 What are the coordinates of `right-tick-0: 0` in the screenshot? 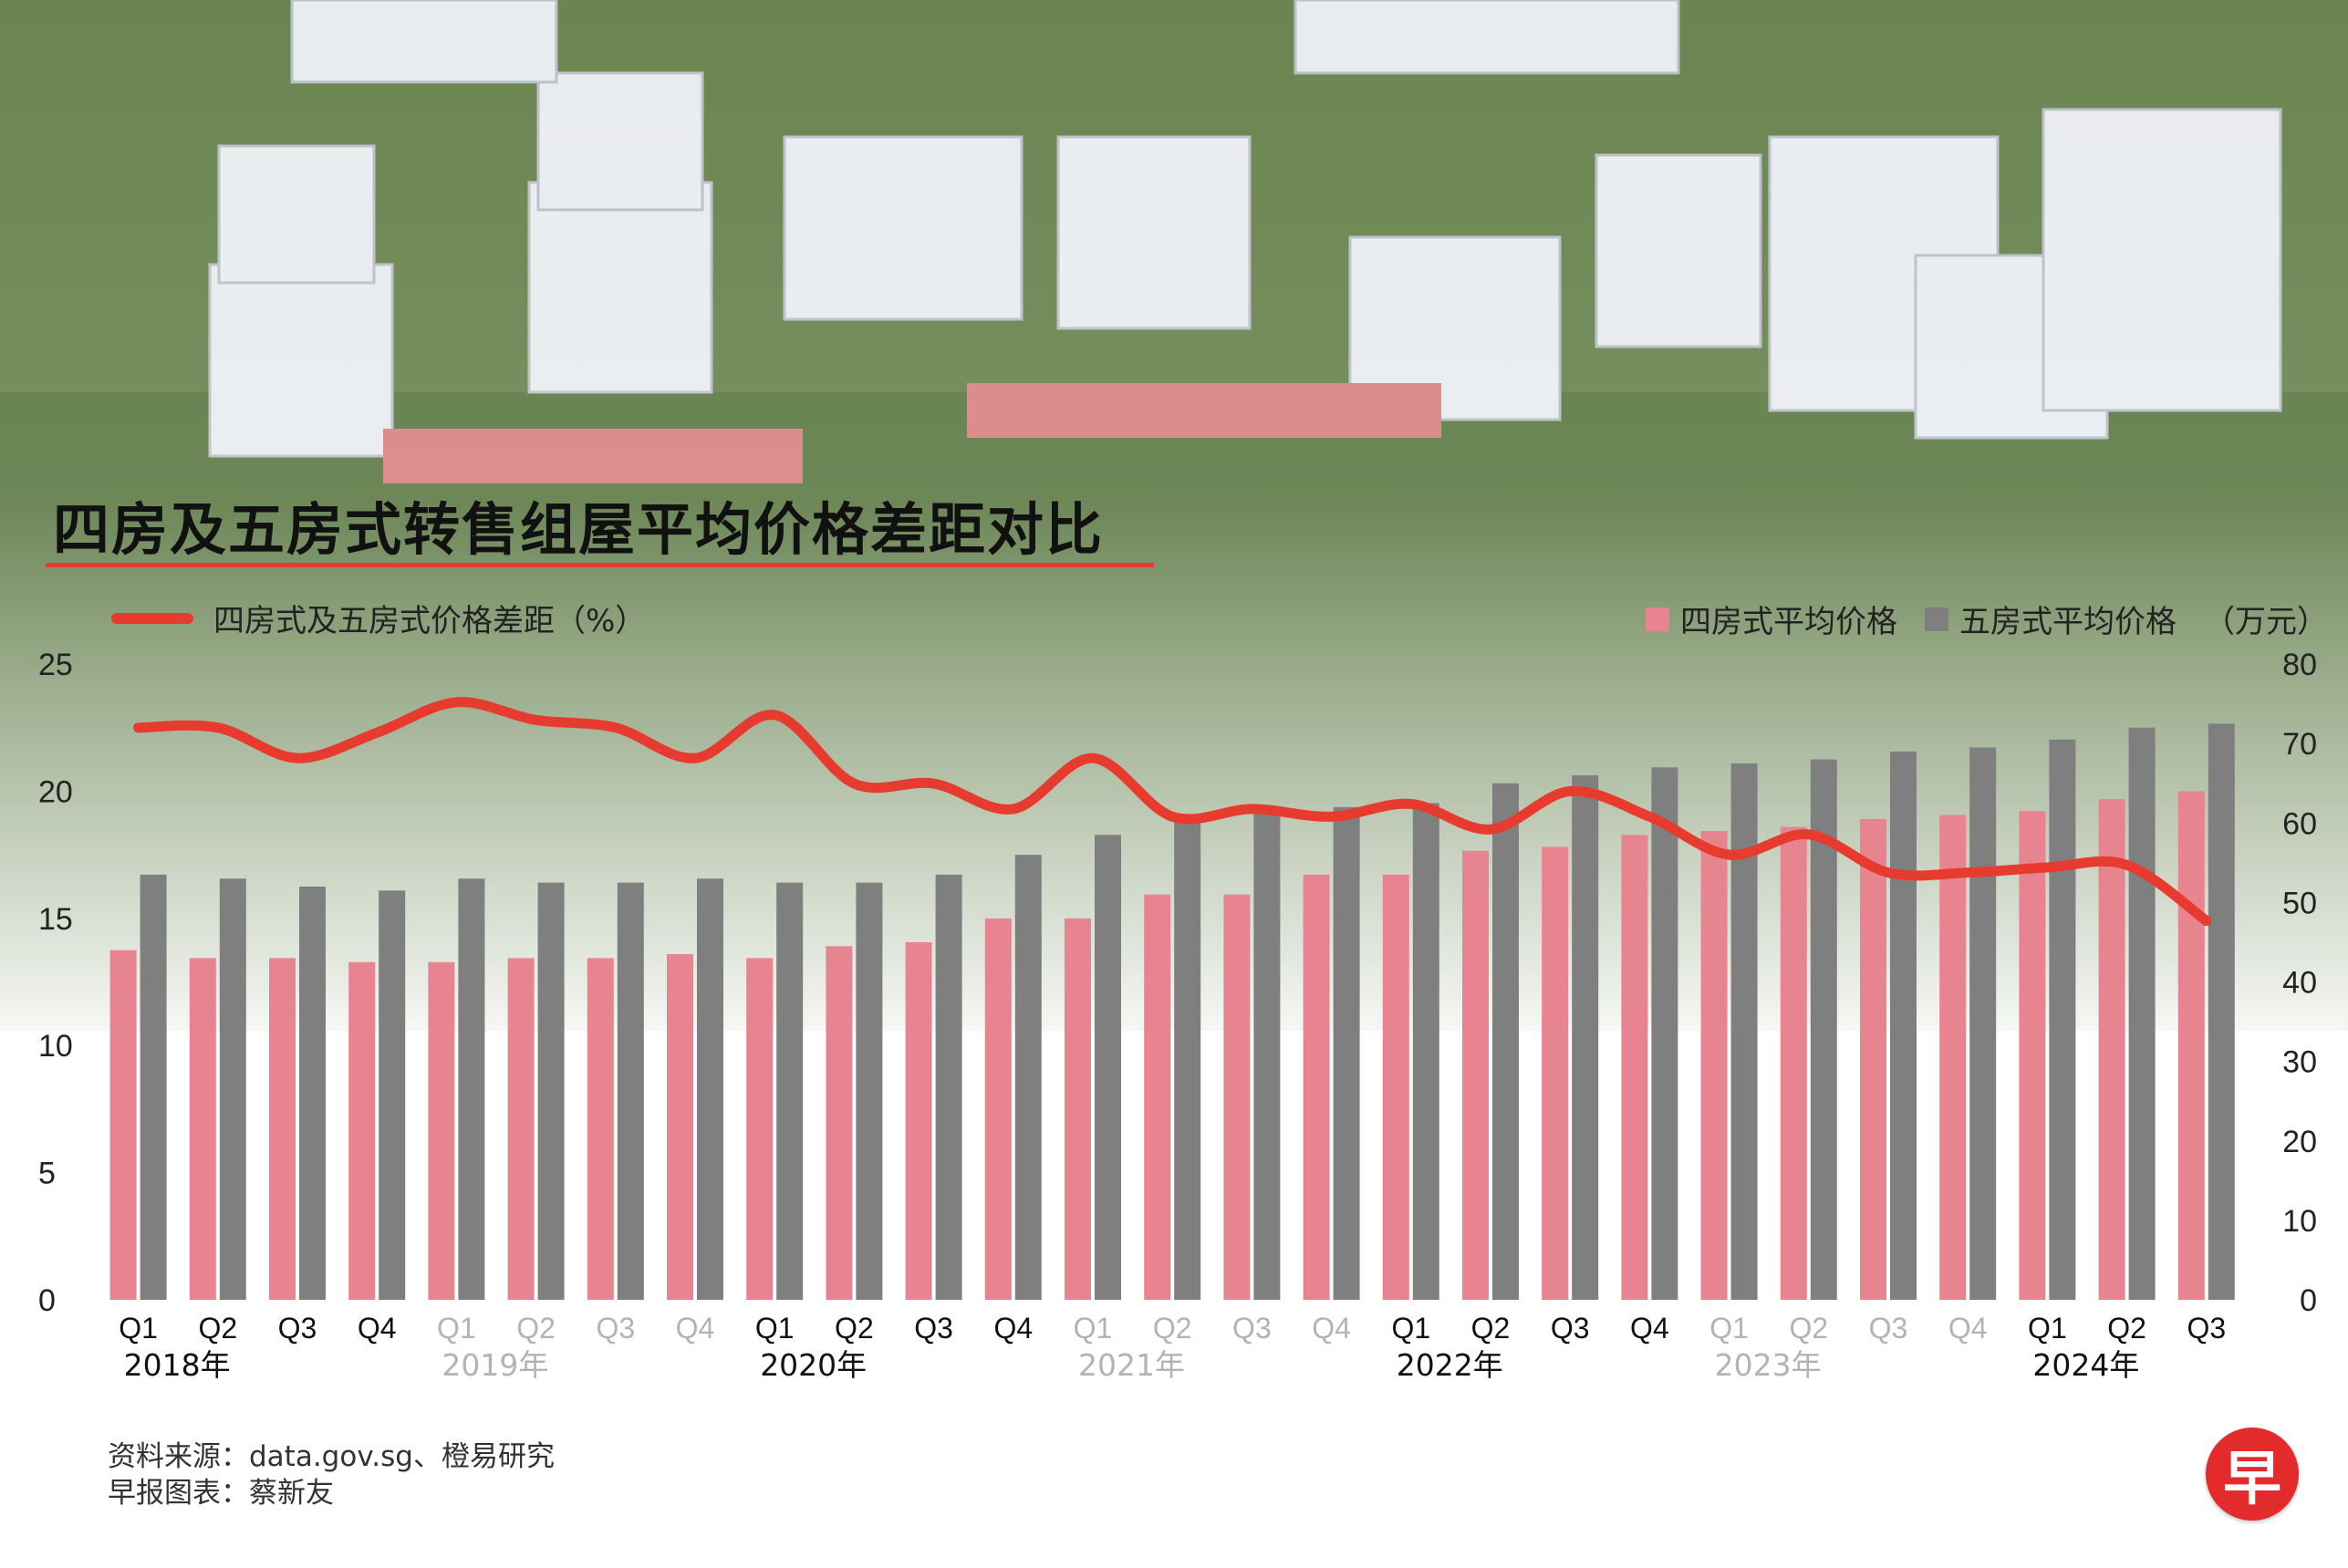 It's located at (2308, 1300).